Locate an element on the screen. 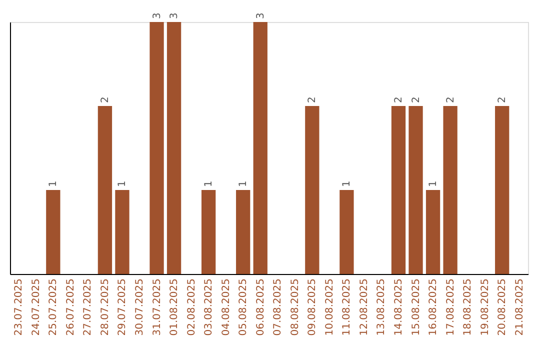 This screenshot has height=340, width=540. x-tick-label: 01.08.2025 is located at coordinates (174, 307).